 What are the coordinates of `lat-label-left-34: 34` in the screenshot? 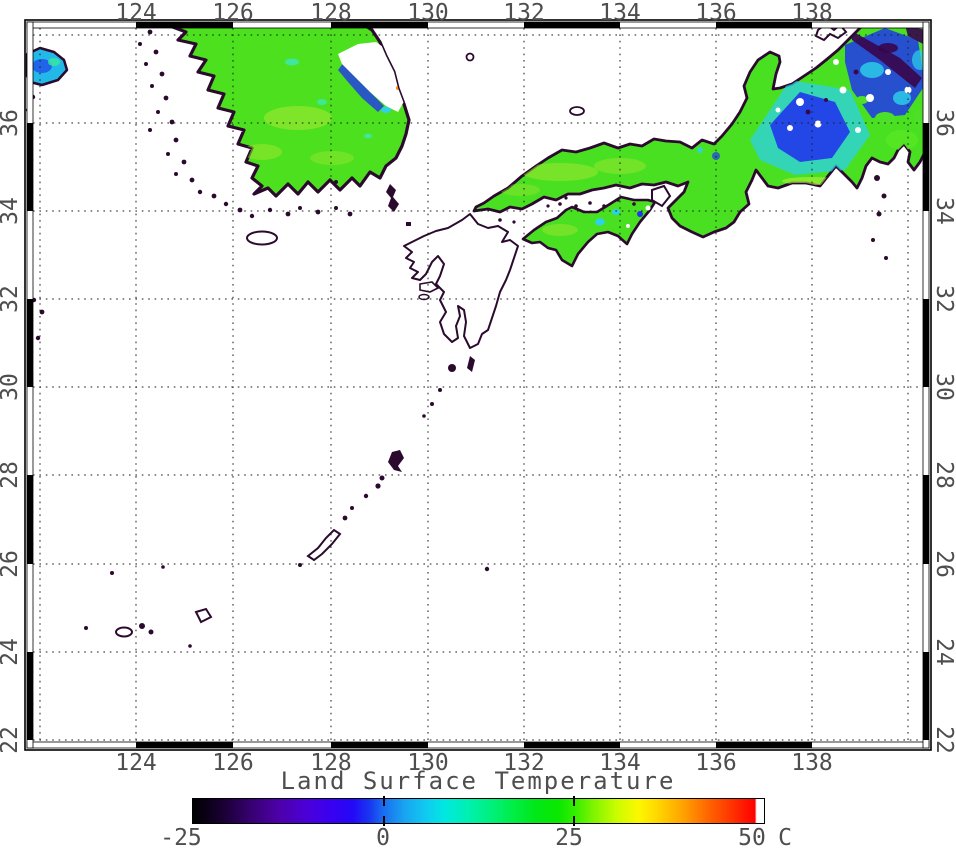 It's located at (11, 211).